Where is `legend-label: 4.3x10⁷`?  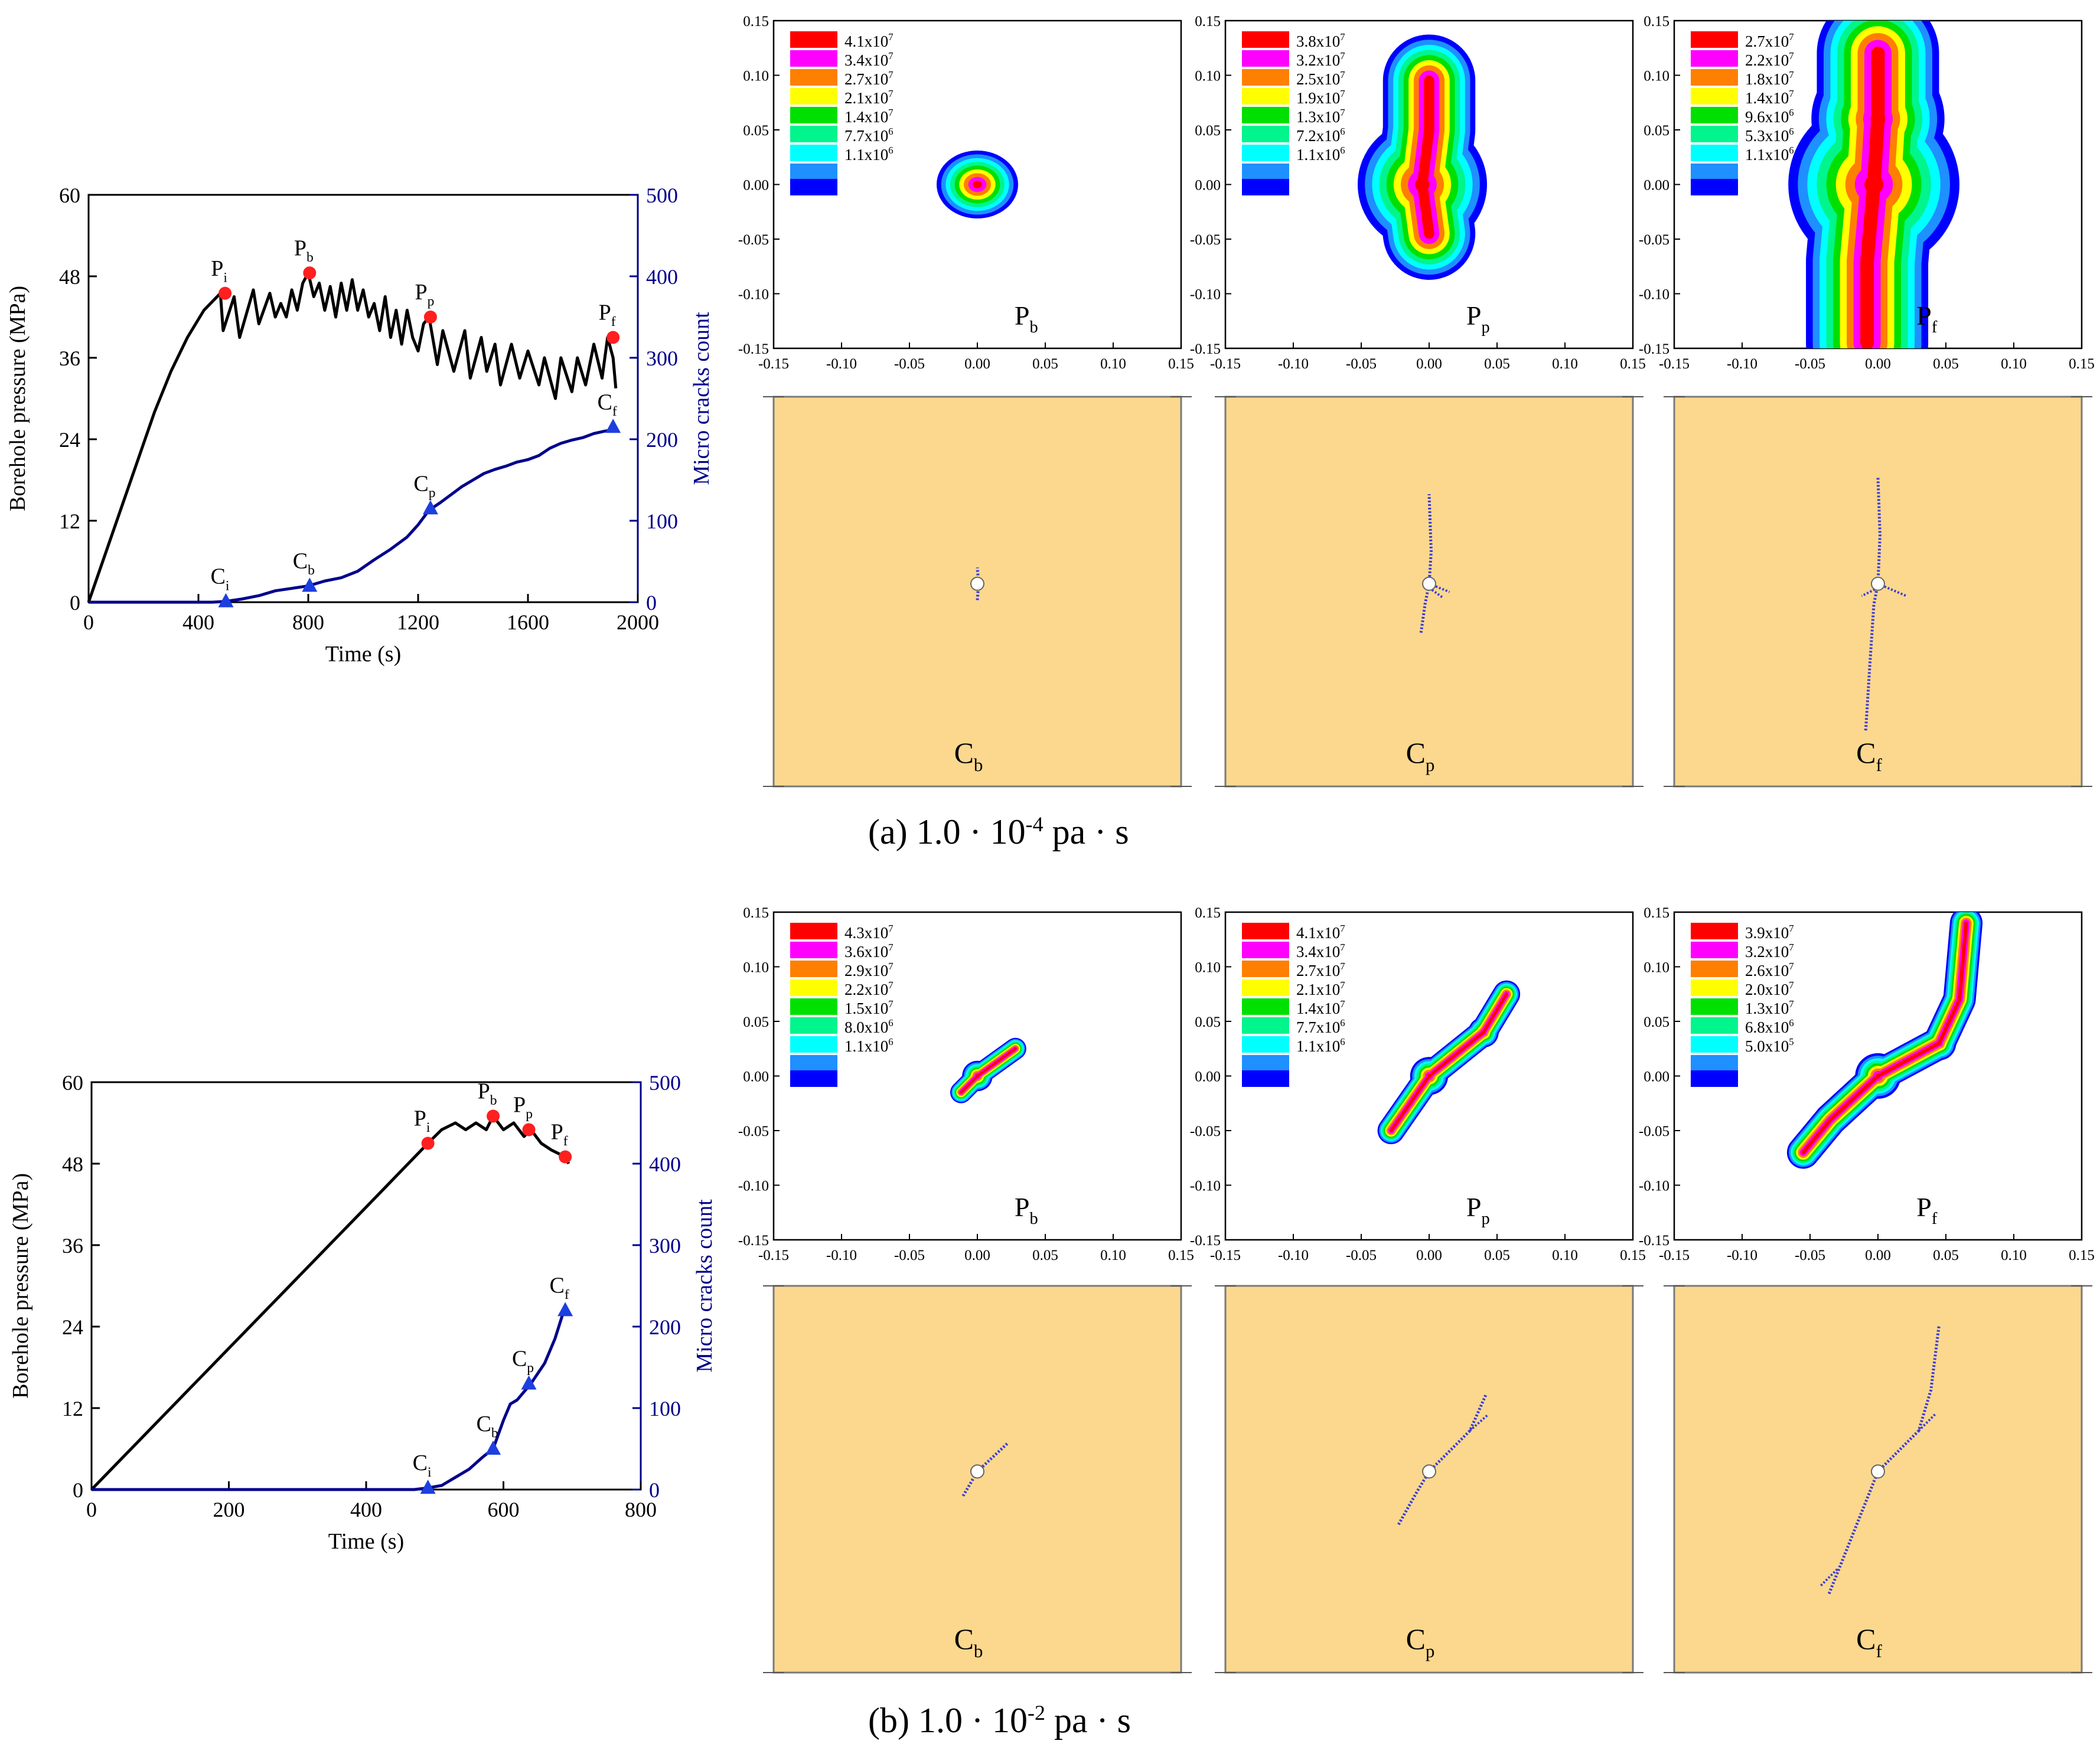 legend-label: 4.3x10⁷ is located at coordinates (869, 932).